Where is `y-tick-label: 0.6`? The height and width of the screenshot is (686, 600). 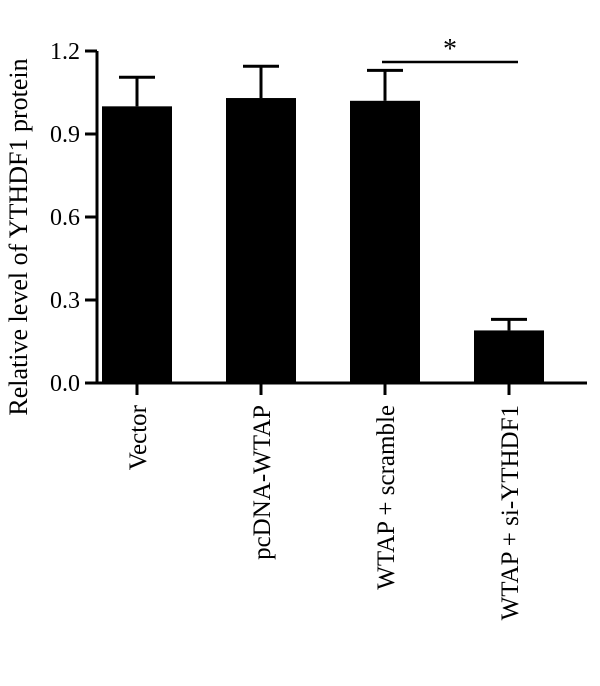 y-tick-label: 0.6 is located at coordinates (65, 218).